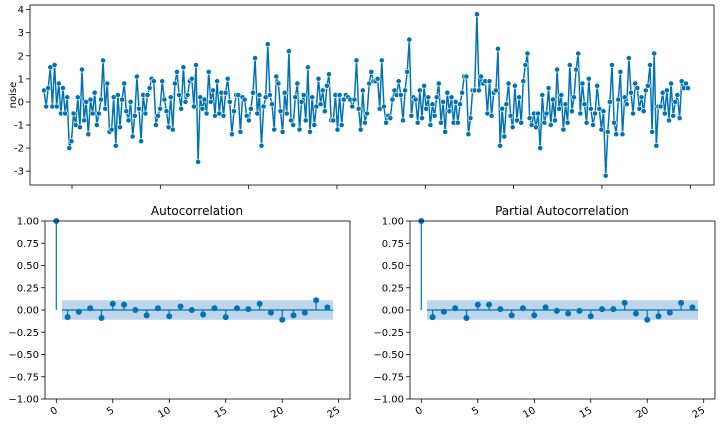  I want to click on autocorrelation-x-tick-label: 0, so click(54, 411).